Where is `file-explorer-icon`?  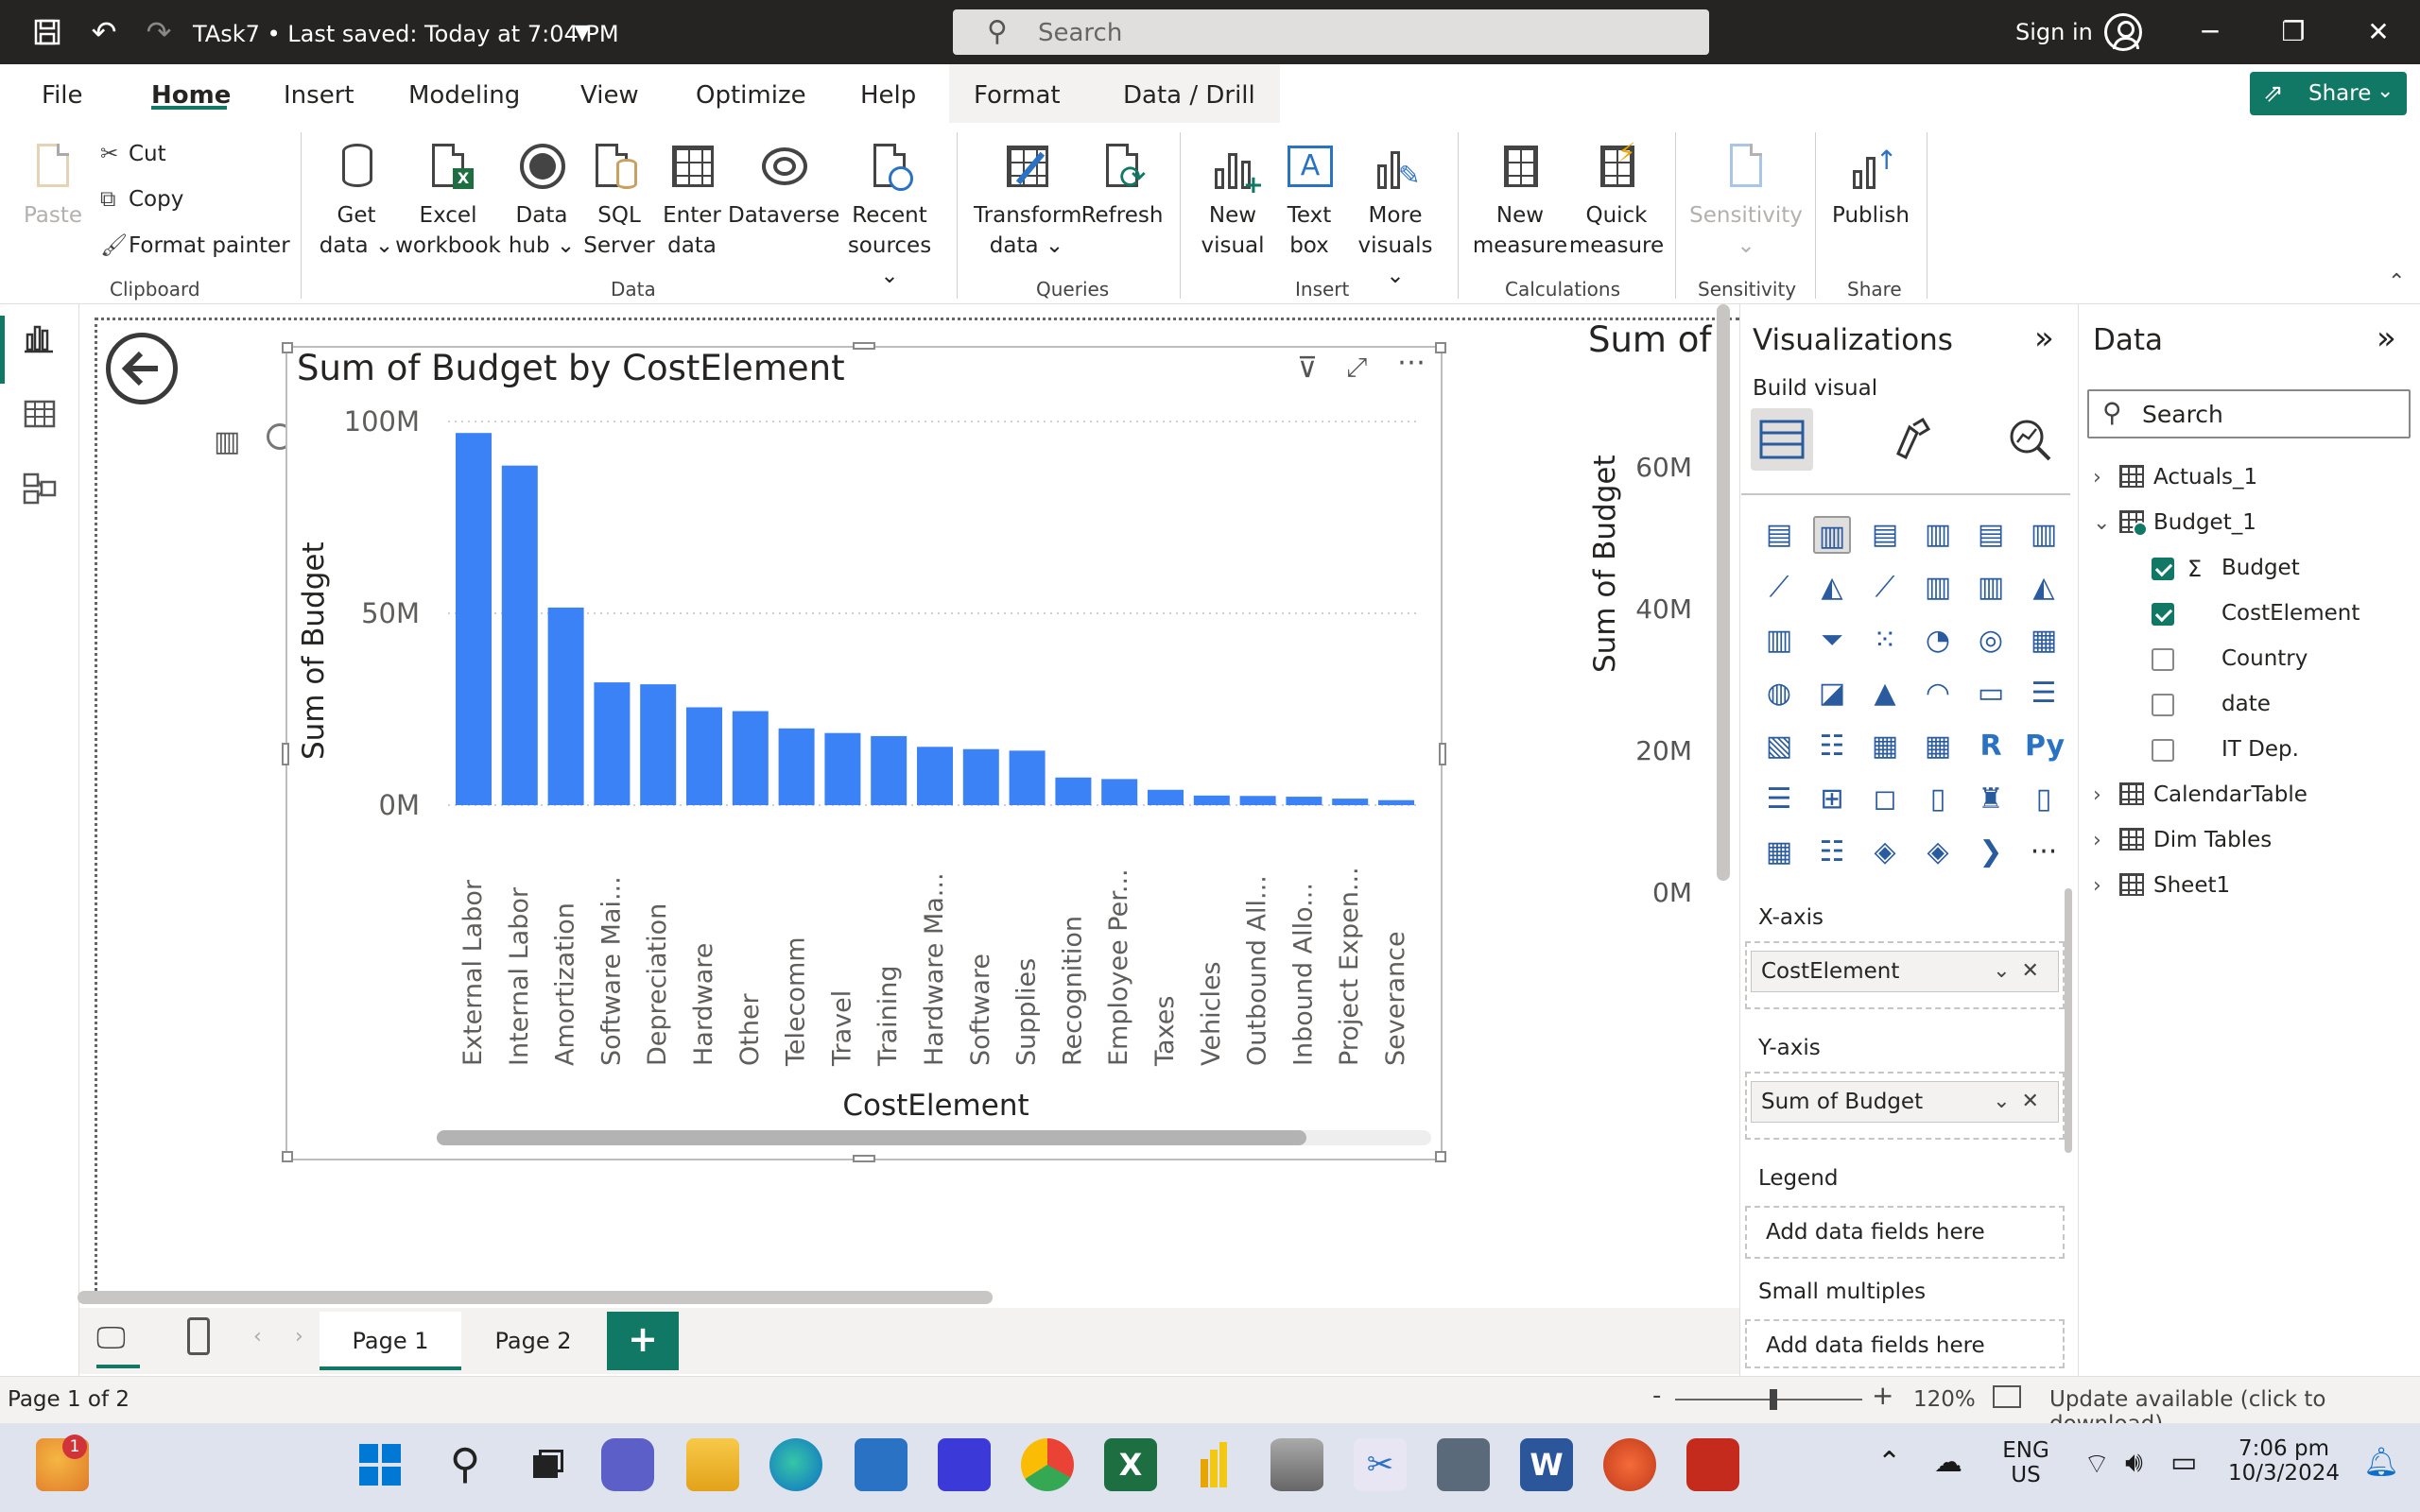 file-explorer-icon is located at coordinates (712, 1464).